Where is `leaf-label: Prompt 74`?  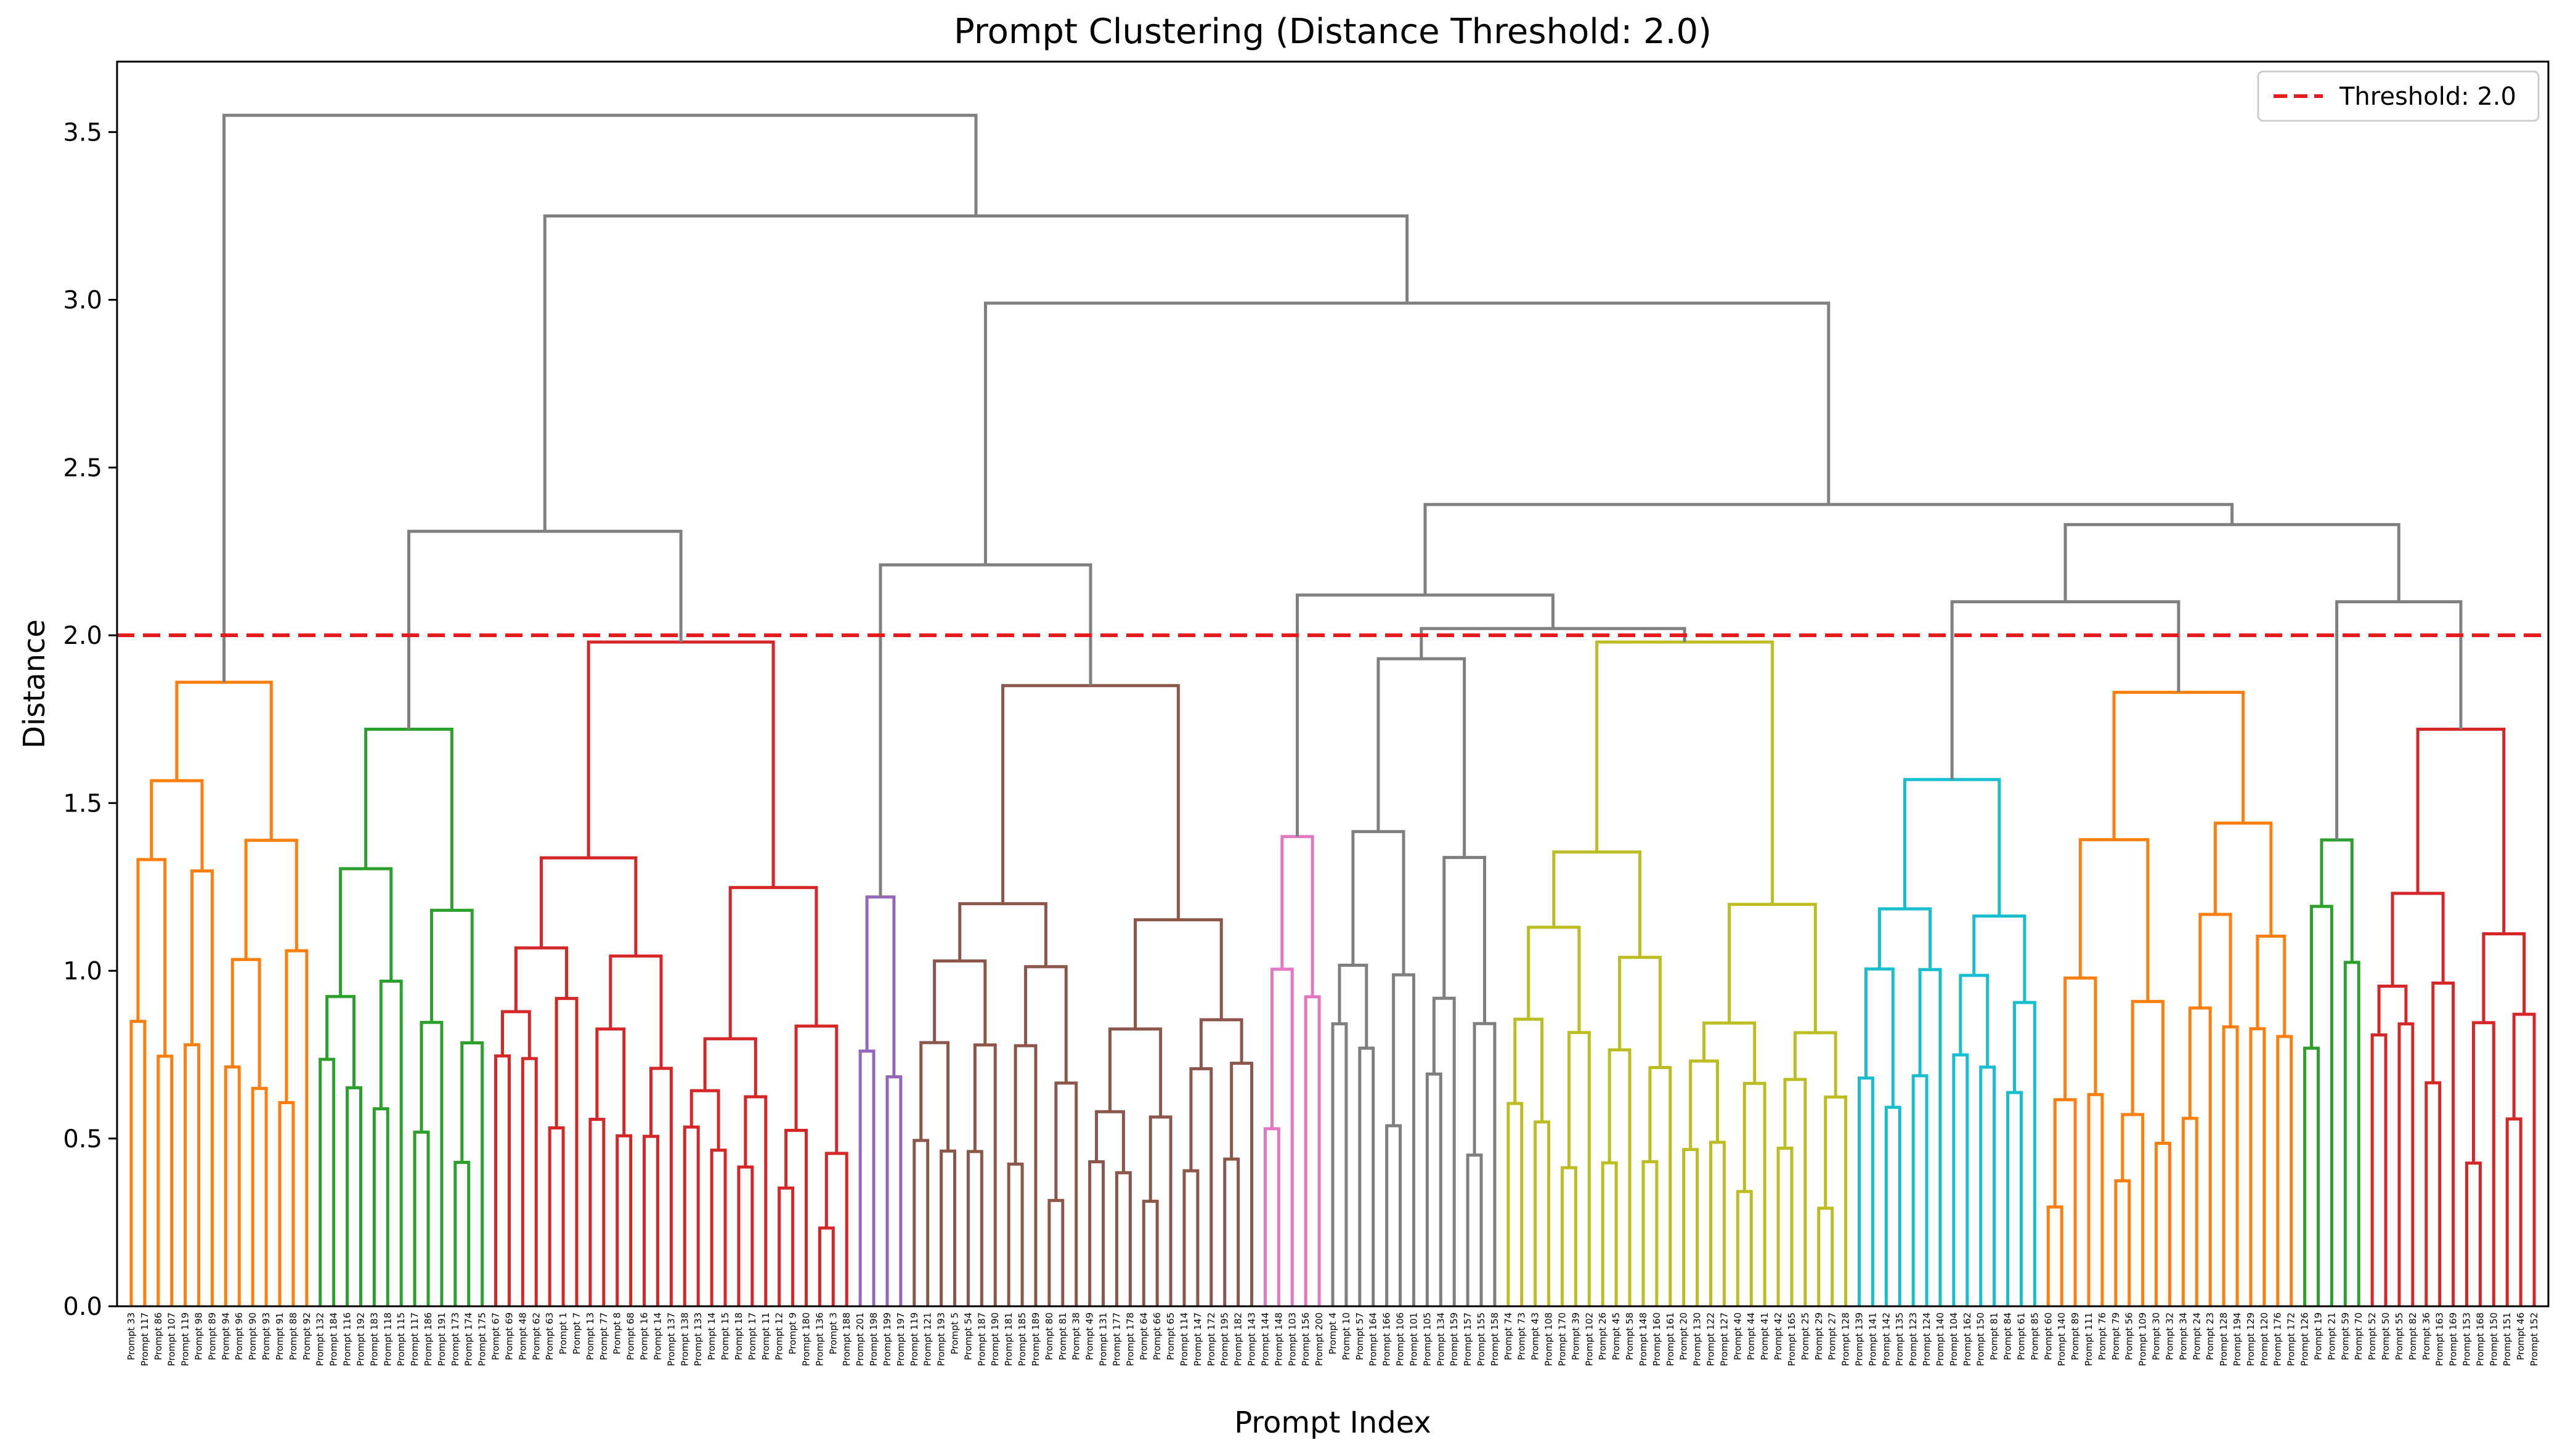
leaf-label: Prompt 74 is located at coordinates (1508, 1336).